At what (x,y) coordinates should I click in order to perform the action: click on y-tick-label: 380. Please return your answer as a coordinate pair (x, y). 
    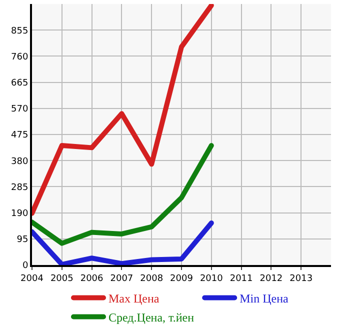
    Looking at the image, I should click on (19, 161).